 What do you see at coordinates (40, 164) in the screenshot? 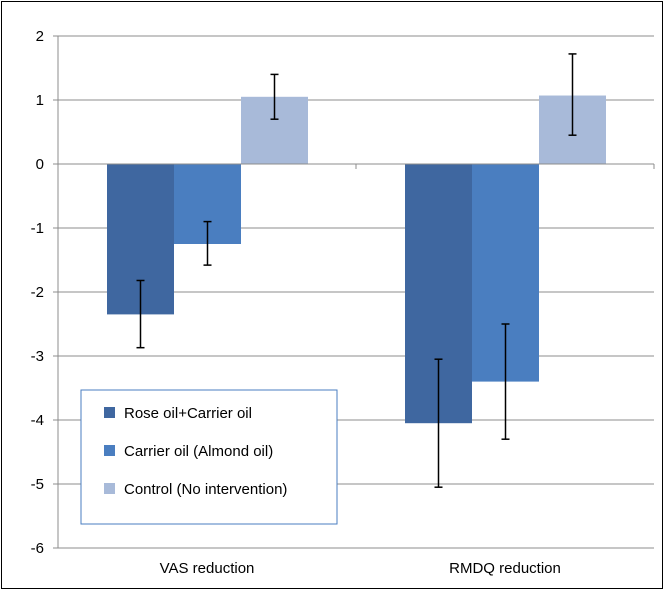
I see `y-tick-label: 0` at bounding box center [40, 164].